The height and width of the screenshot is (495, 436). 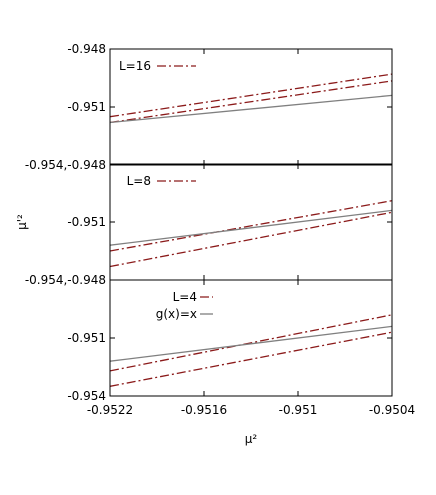 I want to click on x-tick-label: -0.9516, so click(x=204, y=410).